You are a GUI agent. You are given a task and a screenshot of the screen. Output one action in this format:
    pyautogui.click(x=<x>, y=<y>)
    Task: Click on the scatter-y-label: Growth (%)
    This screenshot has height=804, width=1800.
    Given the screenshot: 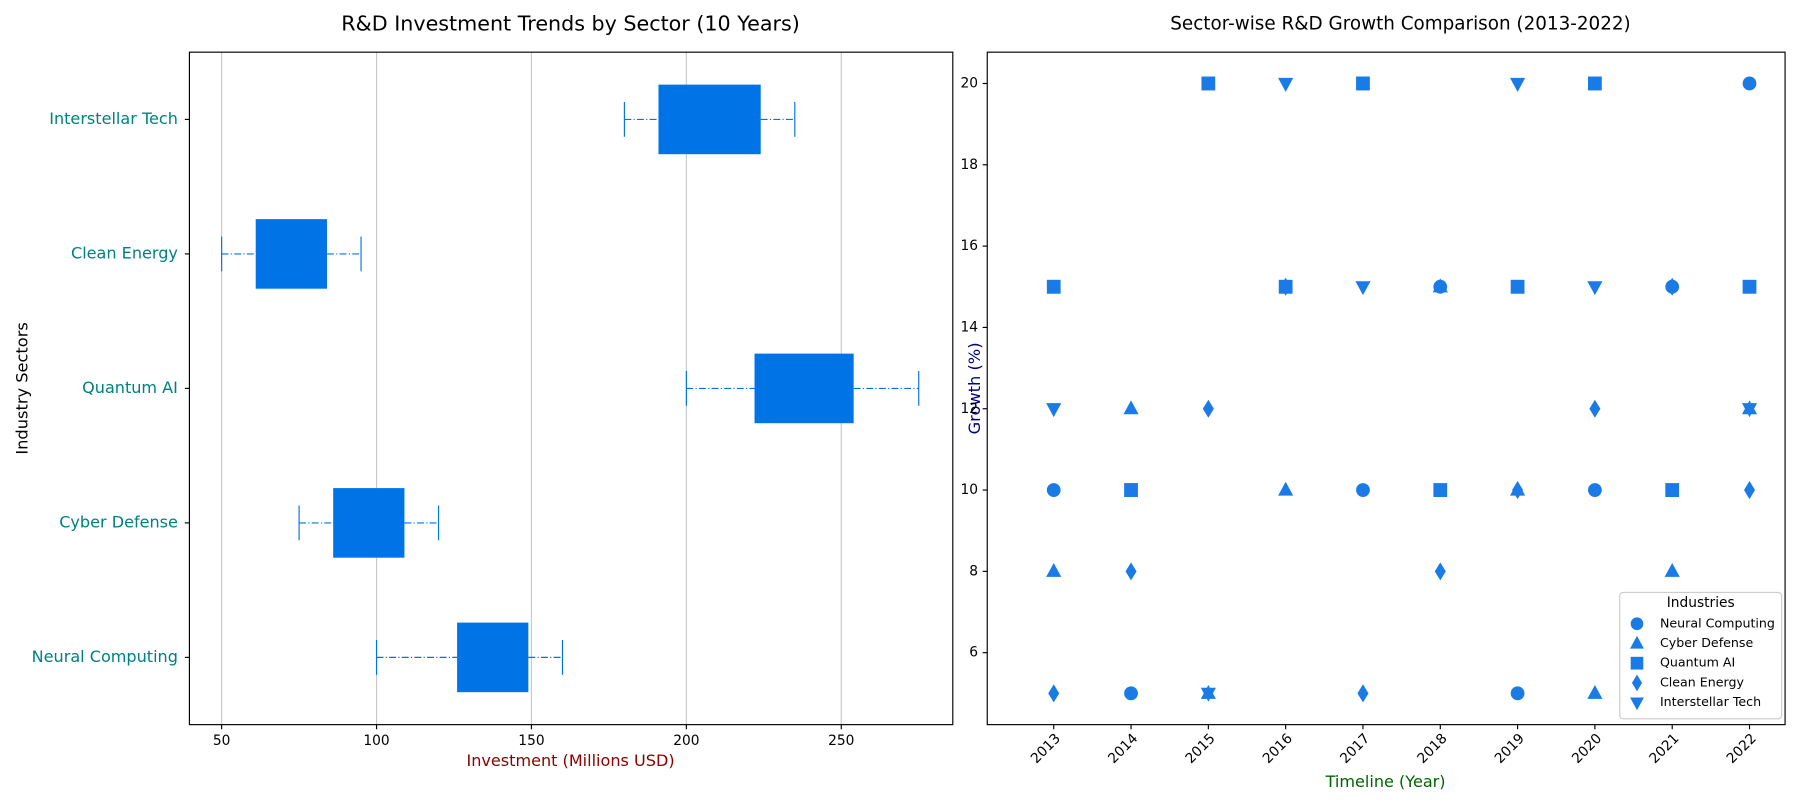 What is the action you would take?
    pyautogui.click(x=974, y=388)
    